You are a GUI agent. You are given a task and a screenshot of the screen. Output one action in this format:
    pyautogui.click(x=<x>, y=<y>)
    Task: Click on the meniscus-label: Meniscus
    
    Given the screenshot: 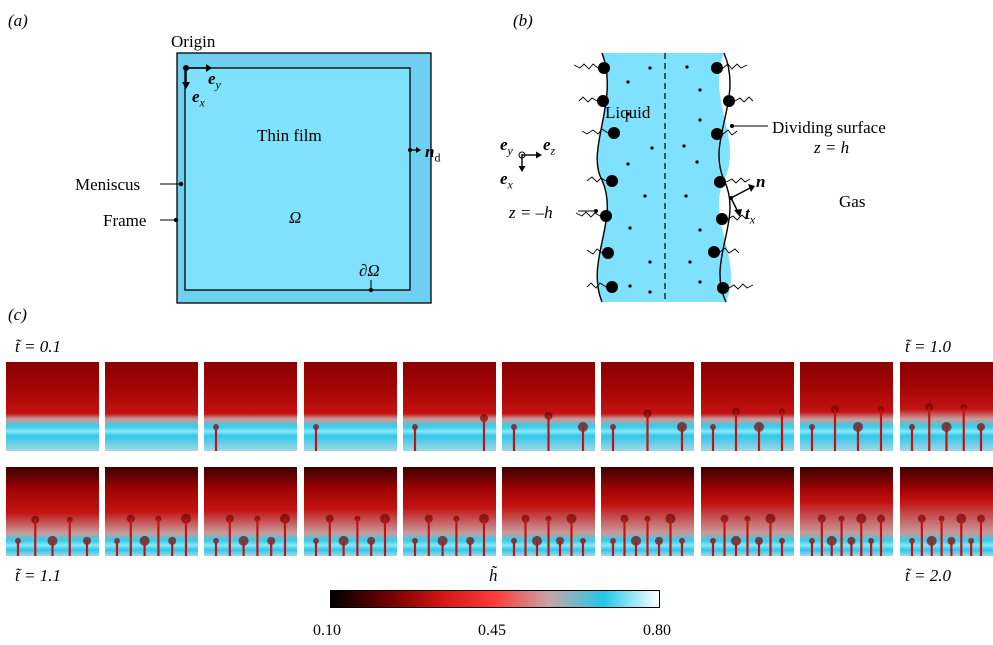 What is the action you would take?
    pyautogui.click(x=108, y=184)
    